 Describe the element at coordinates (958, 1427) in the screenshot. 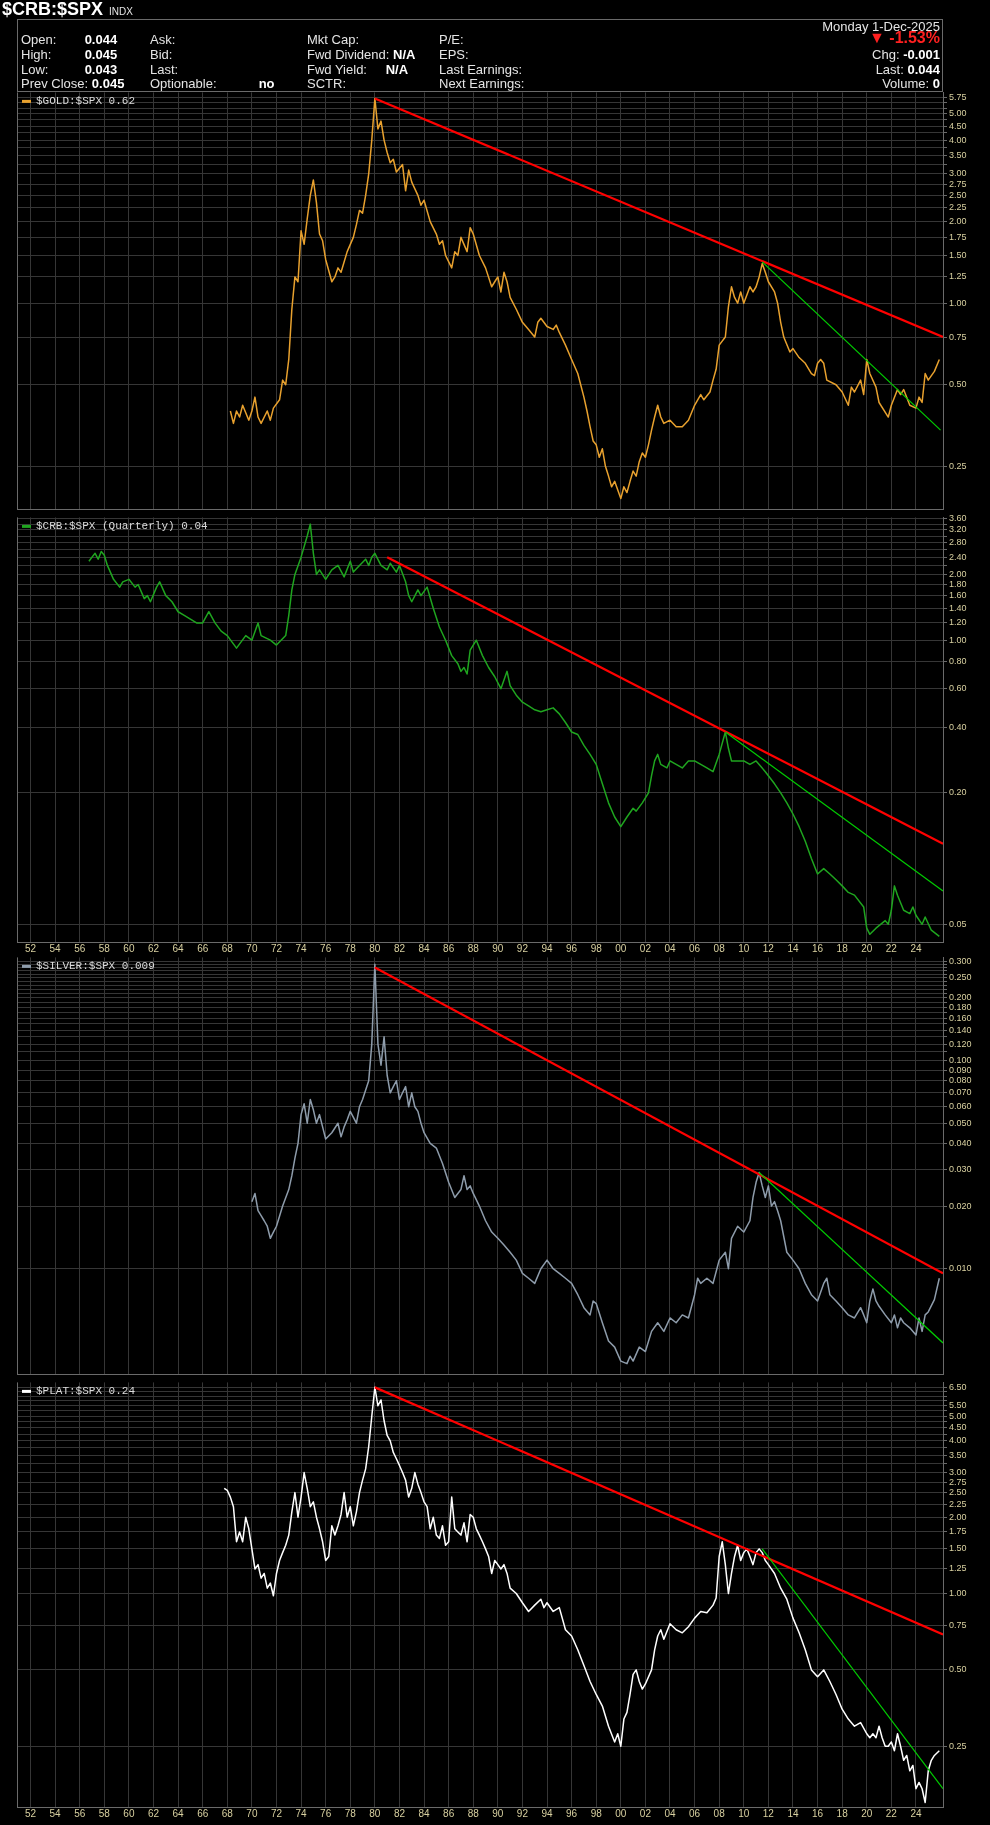

I see `y-tick-label: 4.50` at that location.